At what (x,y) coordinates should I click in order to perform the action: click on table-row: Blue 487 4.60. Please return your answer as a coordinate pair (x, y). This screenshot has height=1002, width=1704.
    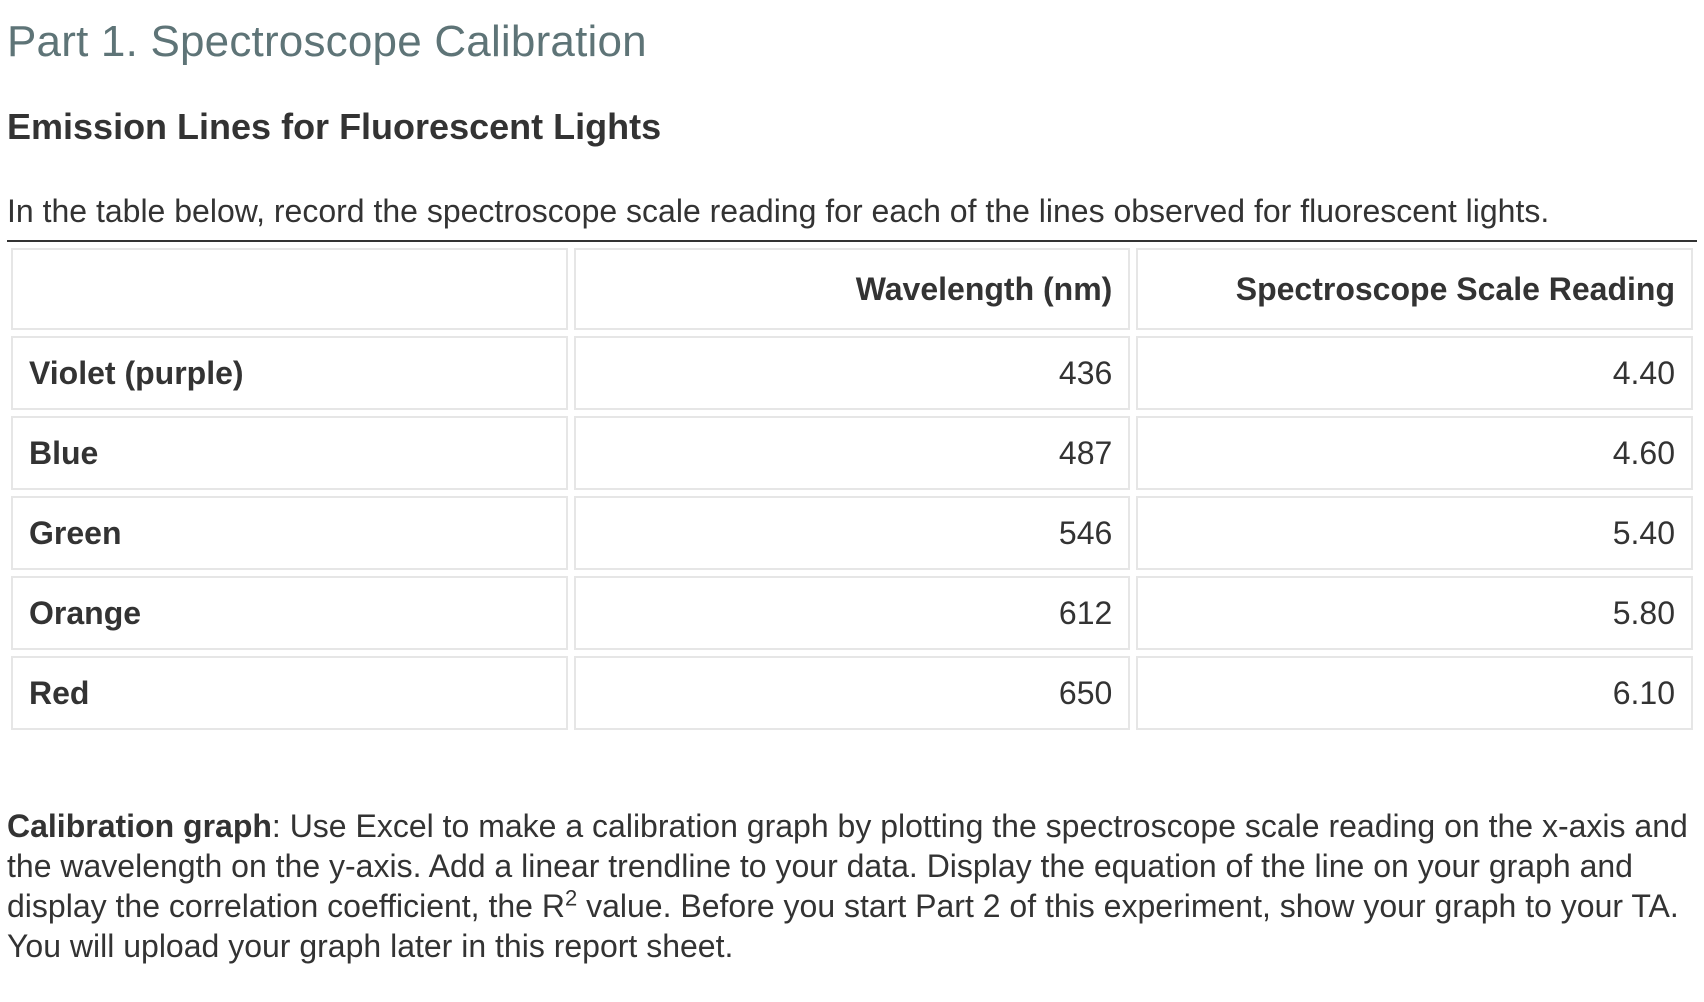
    Looking at the image, I should click on (852, 453).